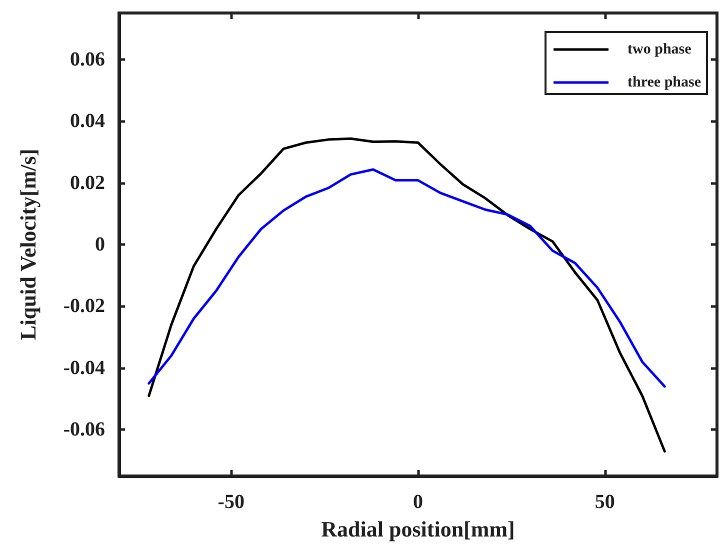 The width and height of the screenshot is (725, 559). I want to click on x-tick-label: 50, so click(604, 502).